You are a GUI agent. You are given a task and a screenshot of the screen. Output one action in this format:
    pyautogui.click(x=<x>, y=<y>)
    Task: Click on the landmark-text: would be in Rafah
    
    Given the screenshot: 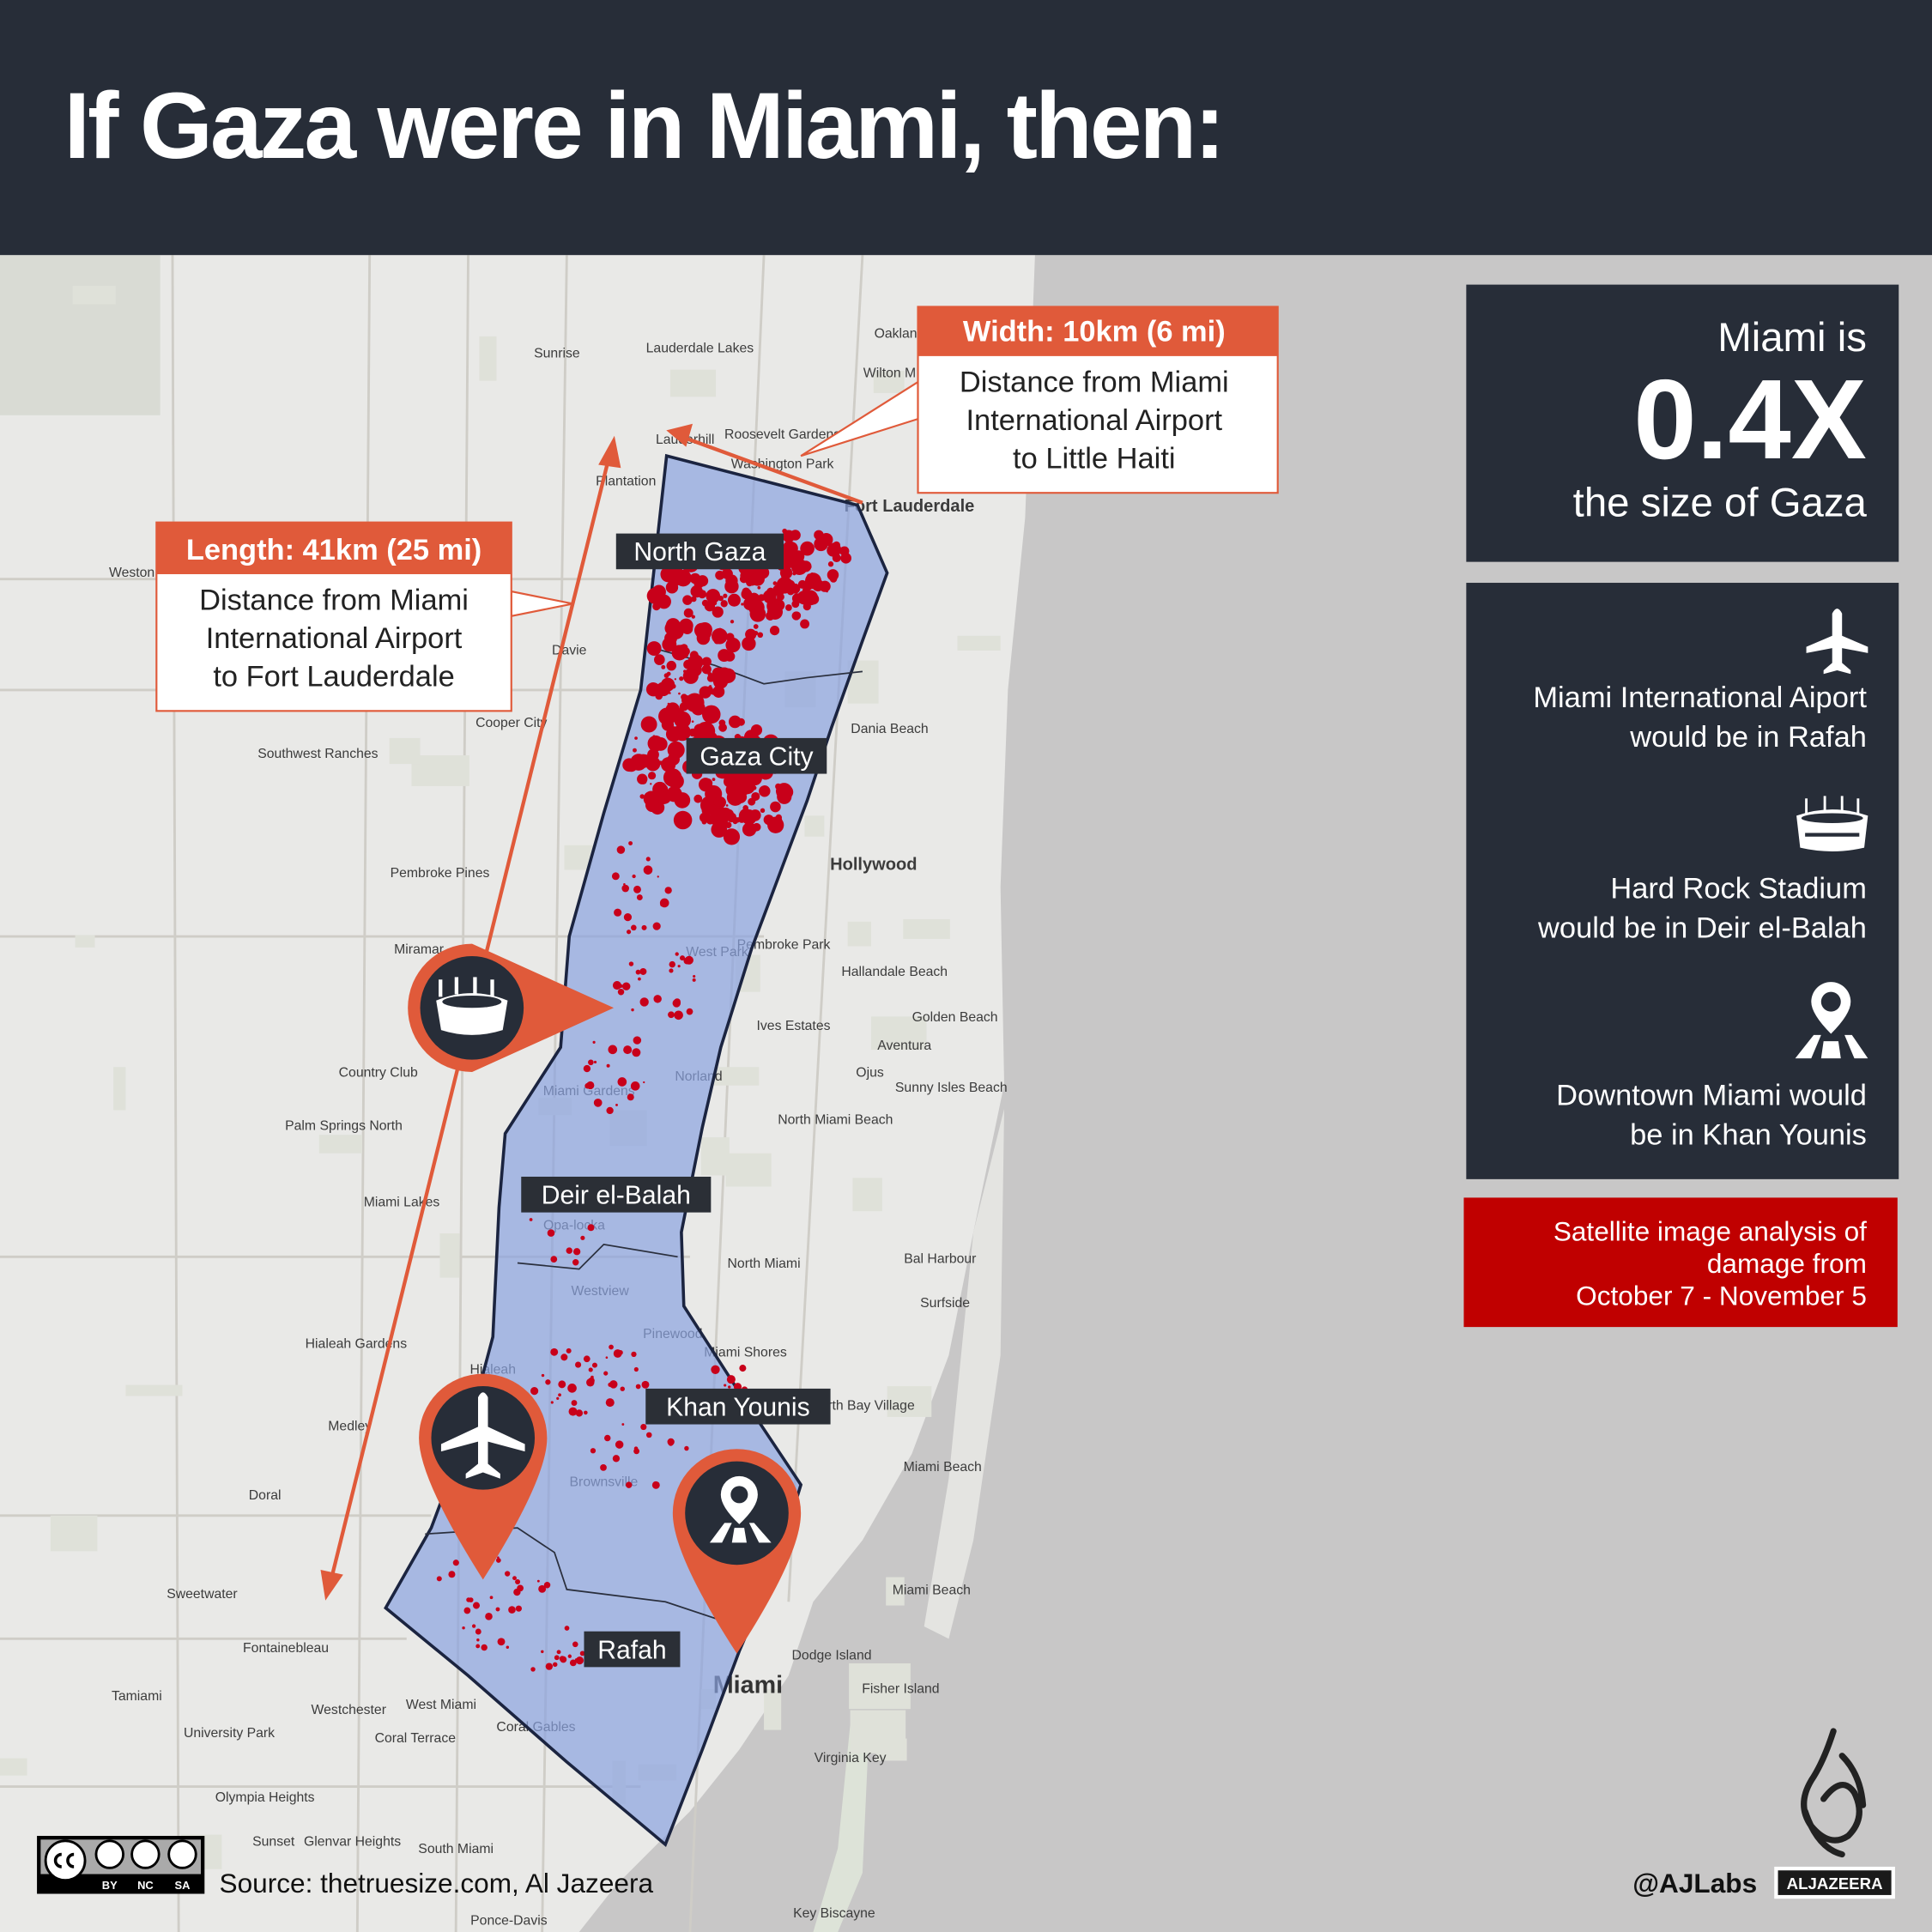 What is the action you would take?
    pyautogui.click(x=1748, y=737)
    